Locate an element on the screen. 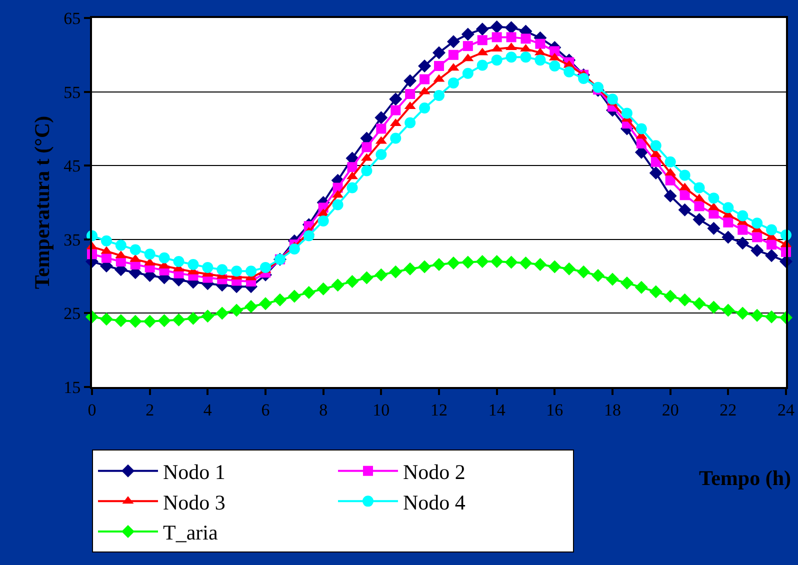 This screenshot has height=565, width=798. legend-label: Nodo 4 is located at coordinates (434, 502).